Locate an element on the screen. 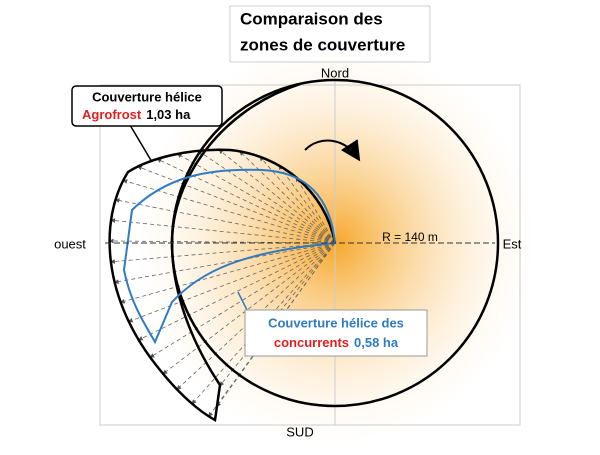 The height and width of the screenshot is (455, 600). radius-label: R = 140 m is located at coordinates (410, 237).